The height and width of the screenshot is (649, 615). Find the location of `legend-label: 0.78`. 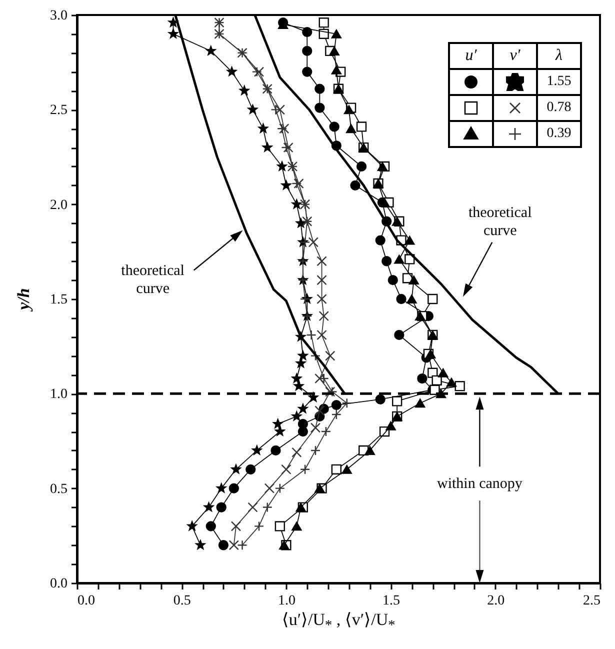

legend-label: 0.78 is located at coordinates (559, 108).